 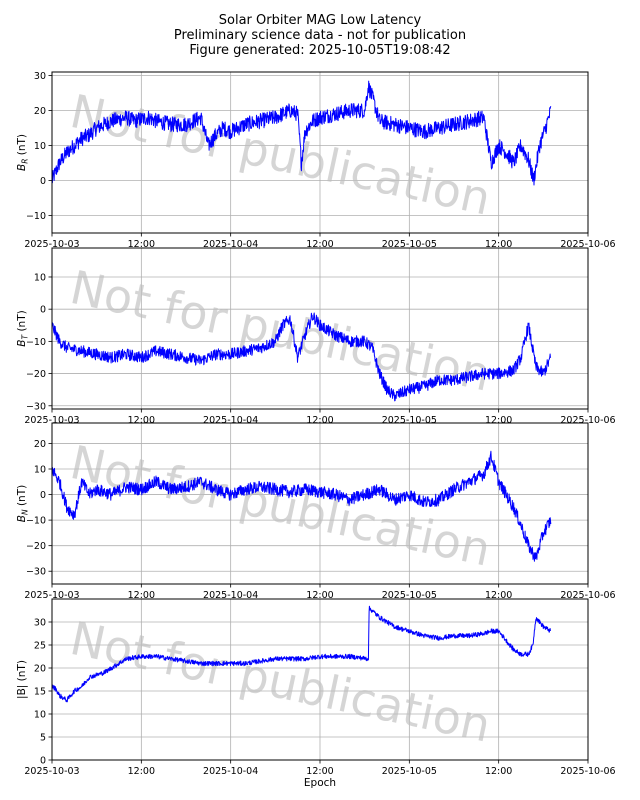 What do you see at coordinates (40, 692) in the screenshot?
I see `y-tick-label: 15` at bounding box center [40, 692].